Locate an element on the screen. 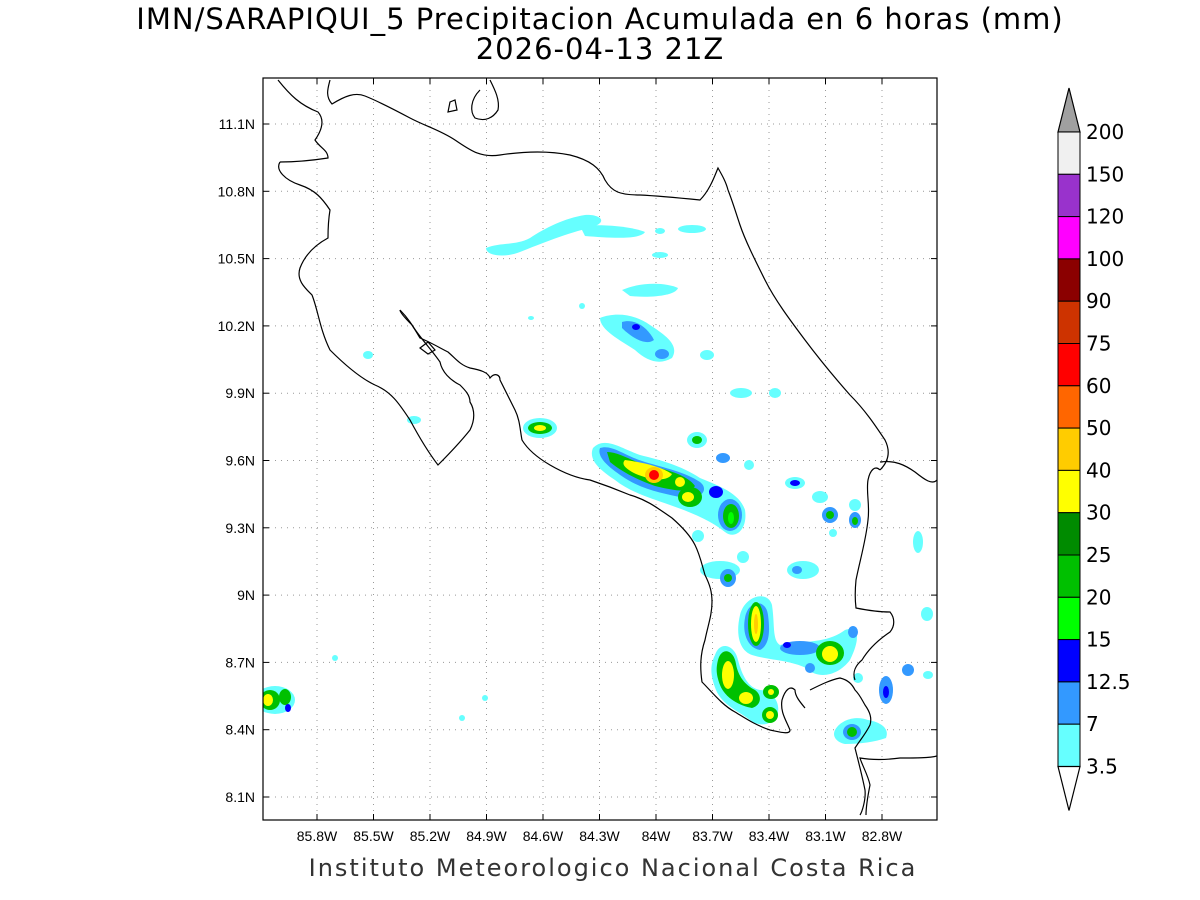 This screenshot has height=900, width=1200. colorbar: 200 150 120 100 90 75 60 50 40 30 25 20 15 12.5 7 3.5 is located at coordinates (1094, 449).